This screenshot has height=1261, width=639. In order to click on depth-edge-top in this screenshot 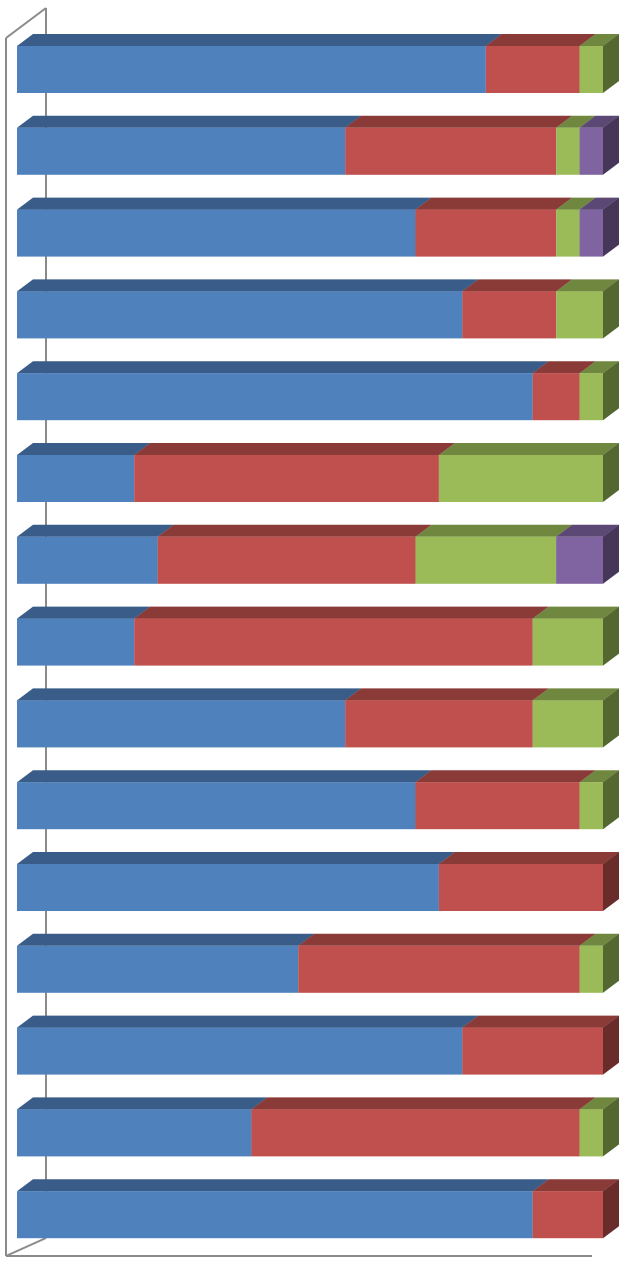, I will do `click(26, 23)`.